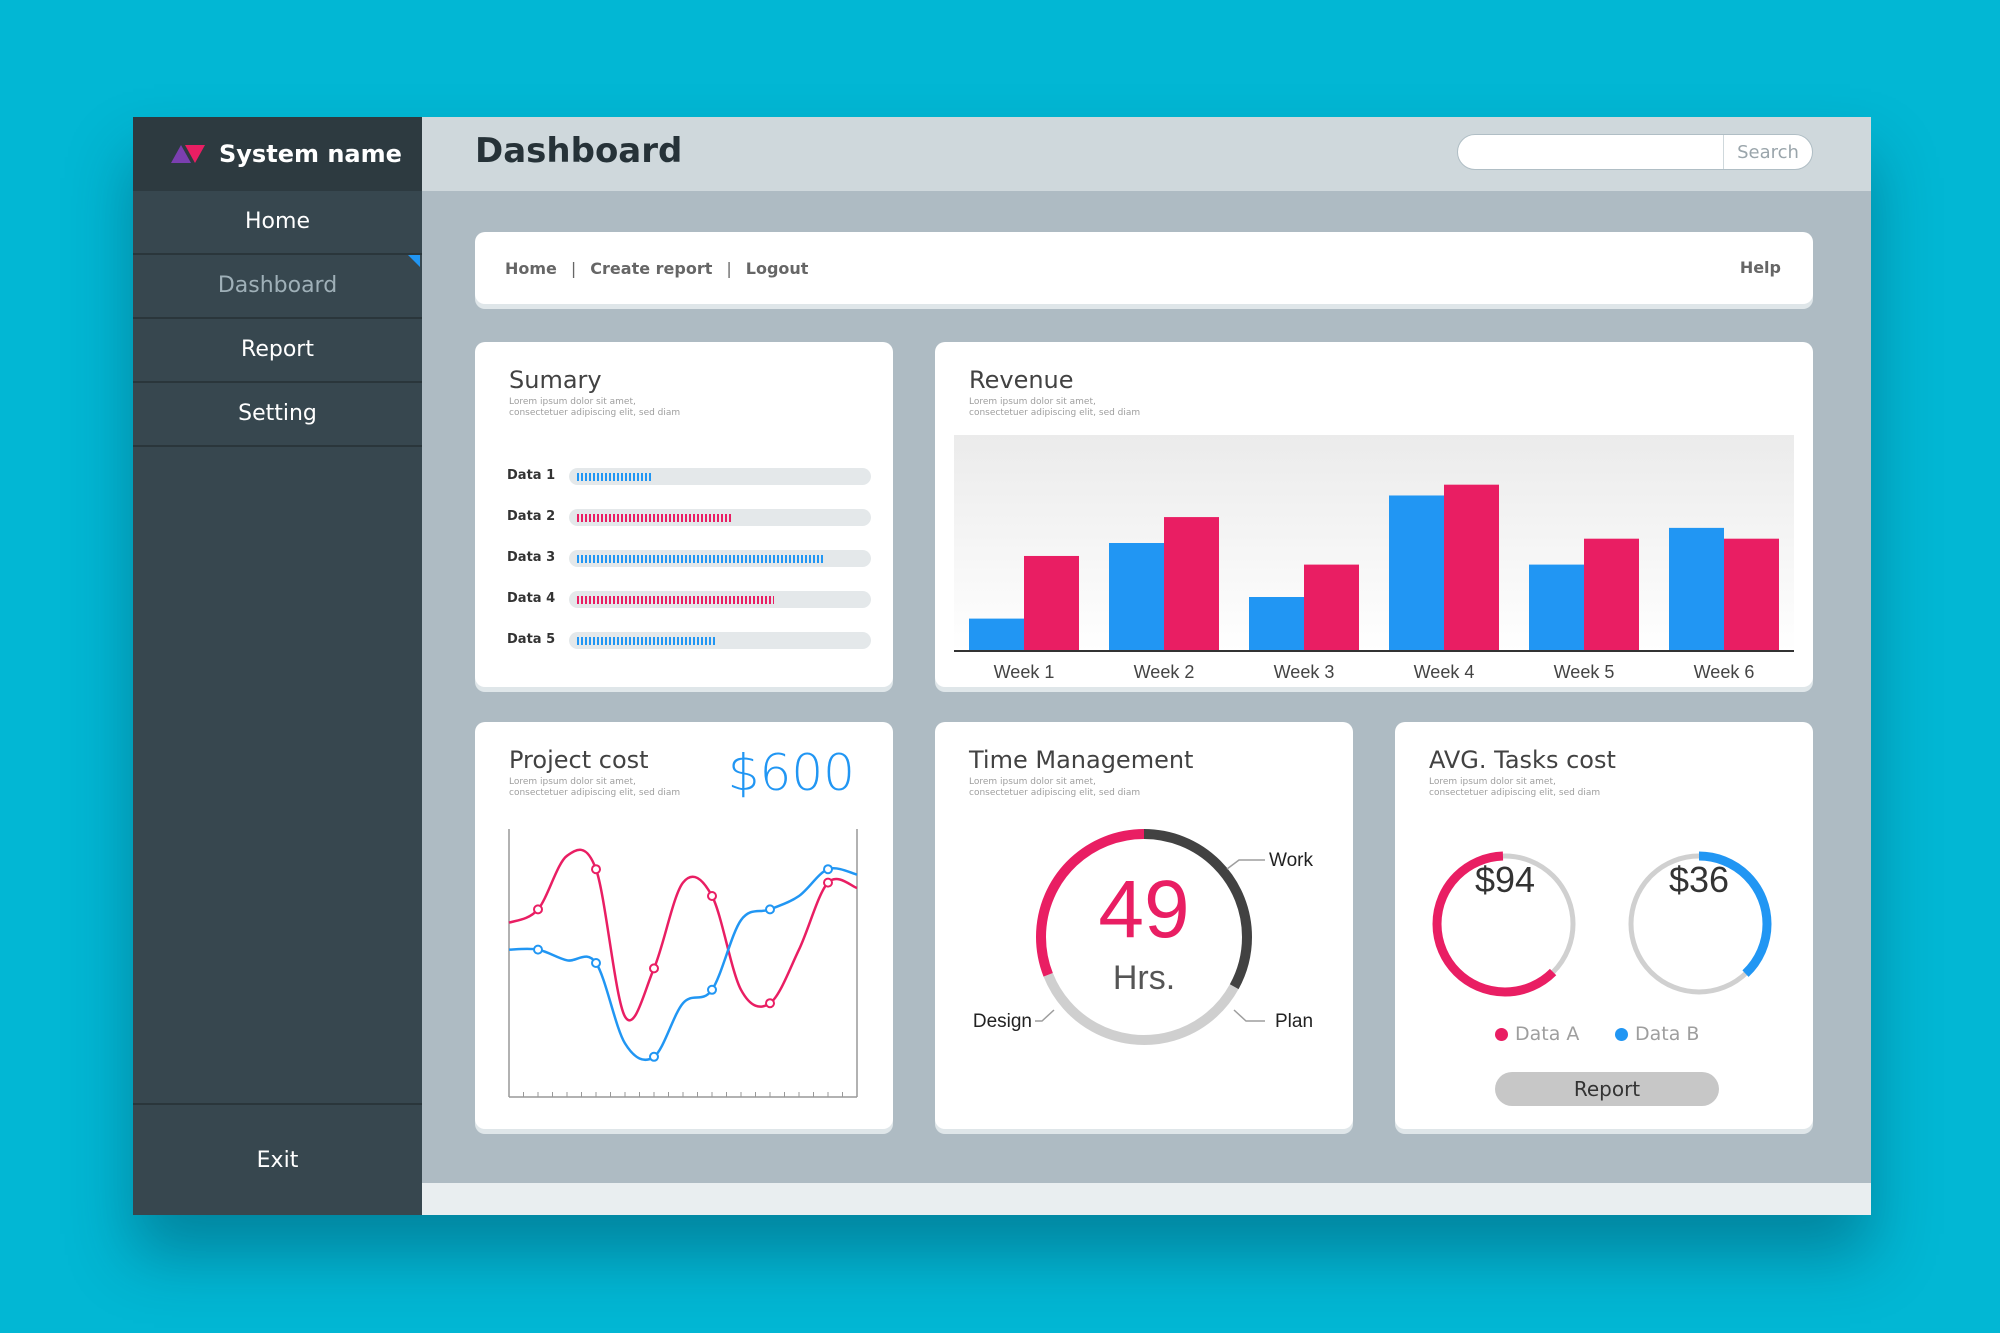 This screenshot has width=2000, height=1333. I want to click on legend-item-a: Data A, so click(1537, 1034).